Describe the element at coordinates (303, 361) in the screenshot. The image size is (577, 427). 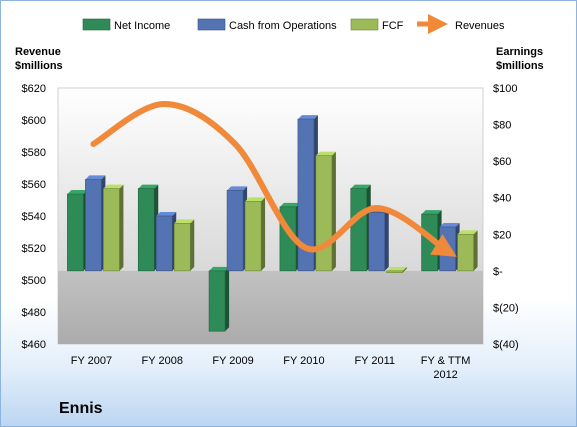
I see `x-tick-label: FY 2010` at that location.